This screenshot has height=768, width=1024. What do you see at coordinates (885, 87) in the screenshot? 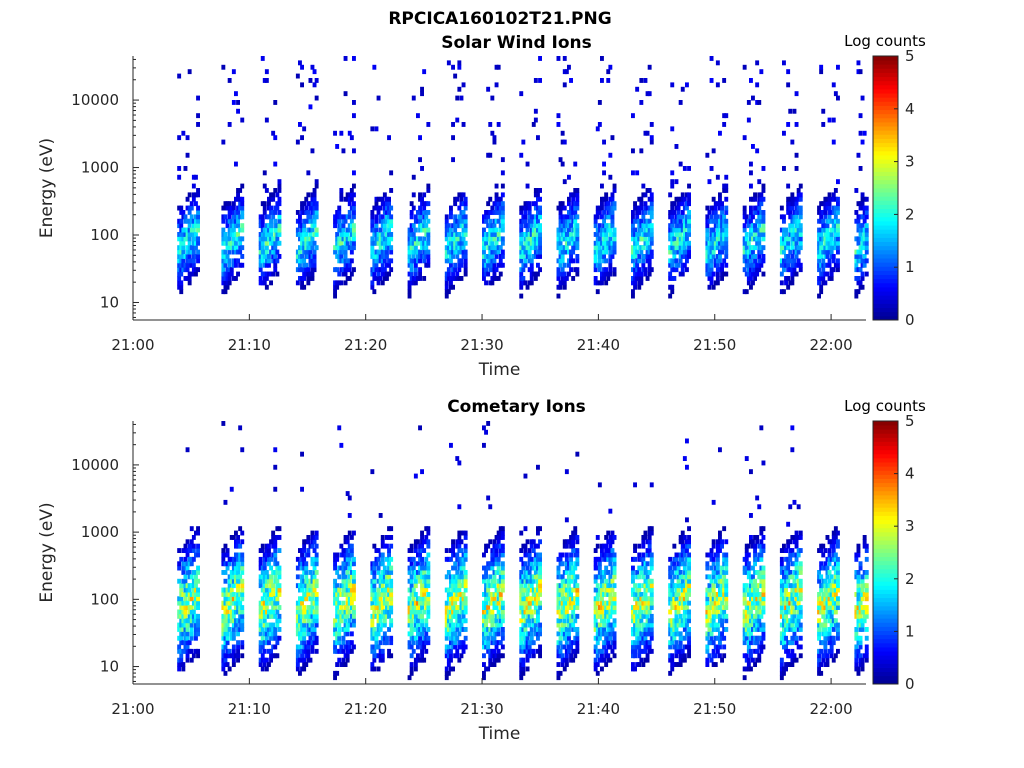
I see `colorbar-segment` at bounding box center [885, 87].